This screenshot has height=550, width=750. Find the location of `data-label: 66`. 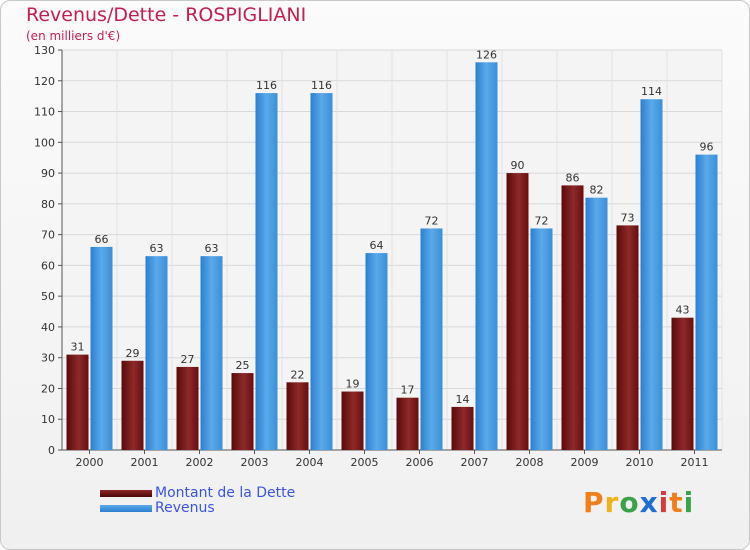

data-label: 66 is located at coordinates (102, 239).